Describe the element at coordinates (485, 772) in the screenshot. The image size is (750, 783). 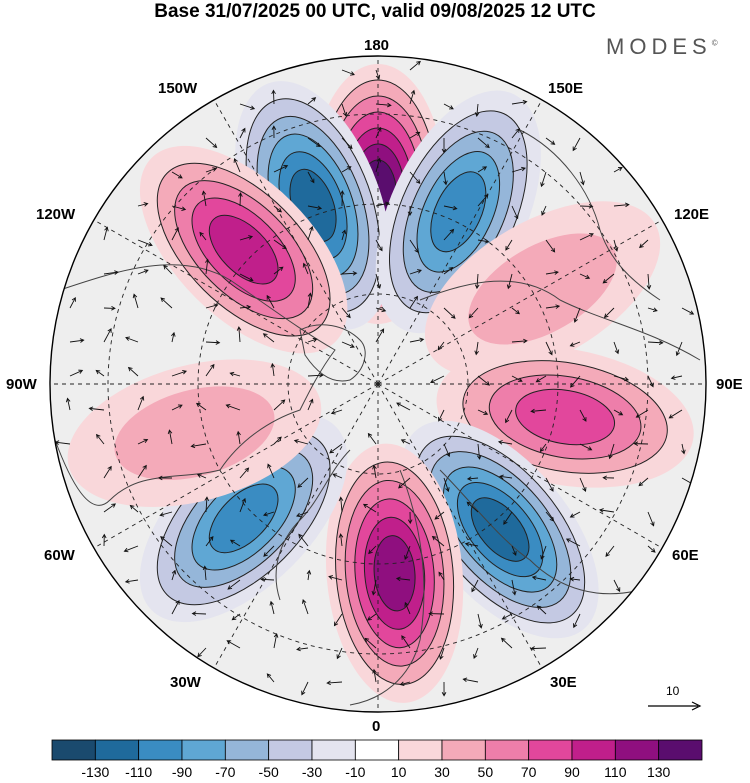
I see `colorbar-tick-label: 50` at that location.